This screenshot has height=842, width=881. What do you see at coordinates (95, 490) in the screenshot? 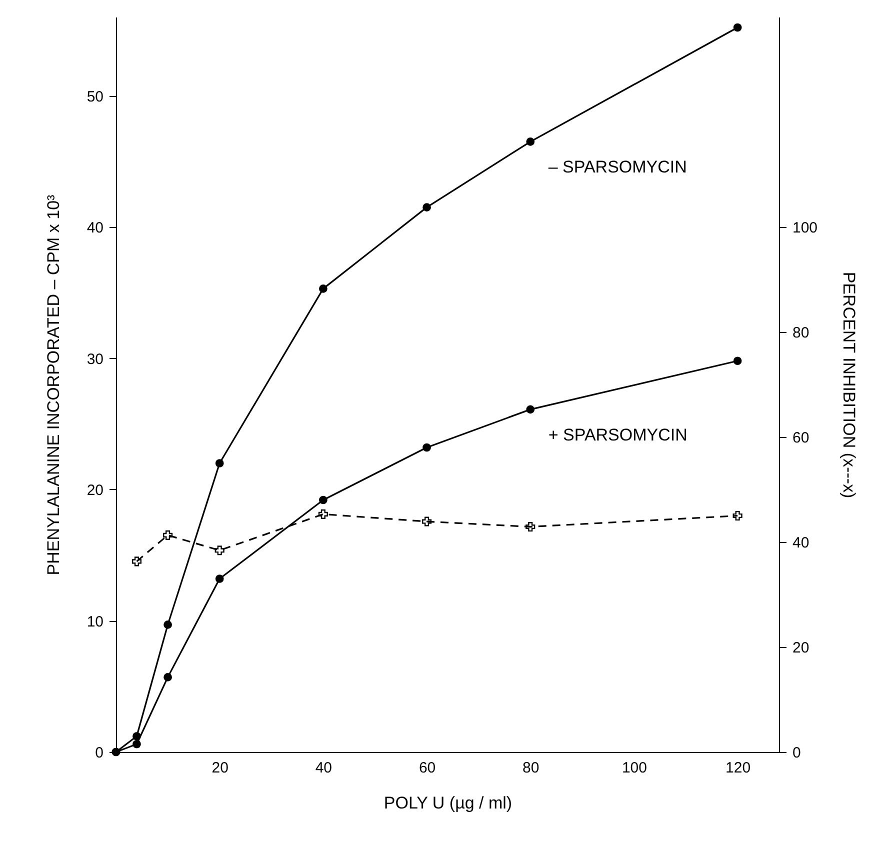
I see `y-tick-label: 20` at bounding box center [95, 490].